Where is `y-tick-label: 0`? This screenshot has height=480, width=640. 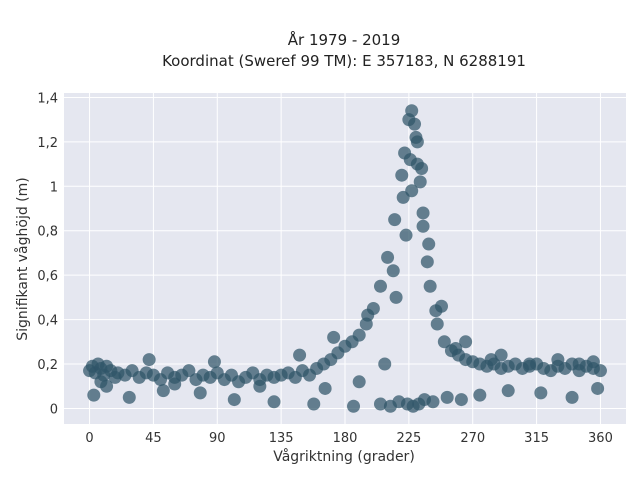
y-tick-label: 0 is located at coordinates (54, 409).